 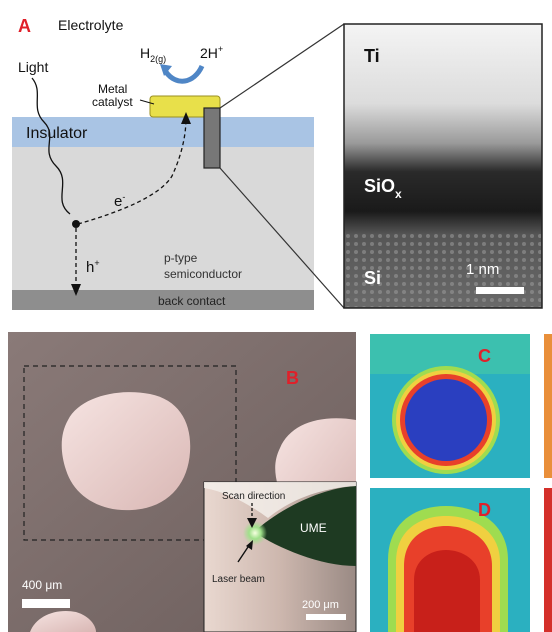 I want to click on hole-label: h+, so click(x=93, y=267).